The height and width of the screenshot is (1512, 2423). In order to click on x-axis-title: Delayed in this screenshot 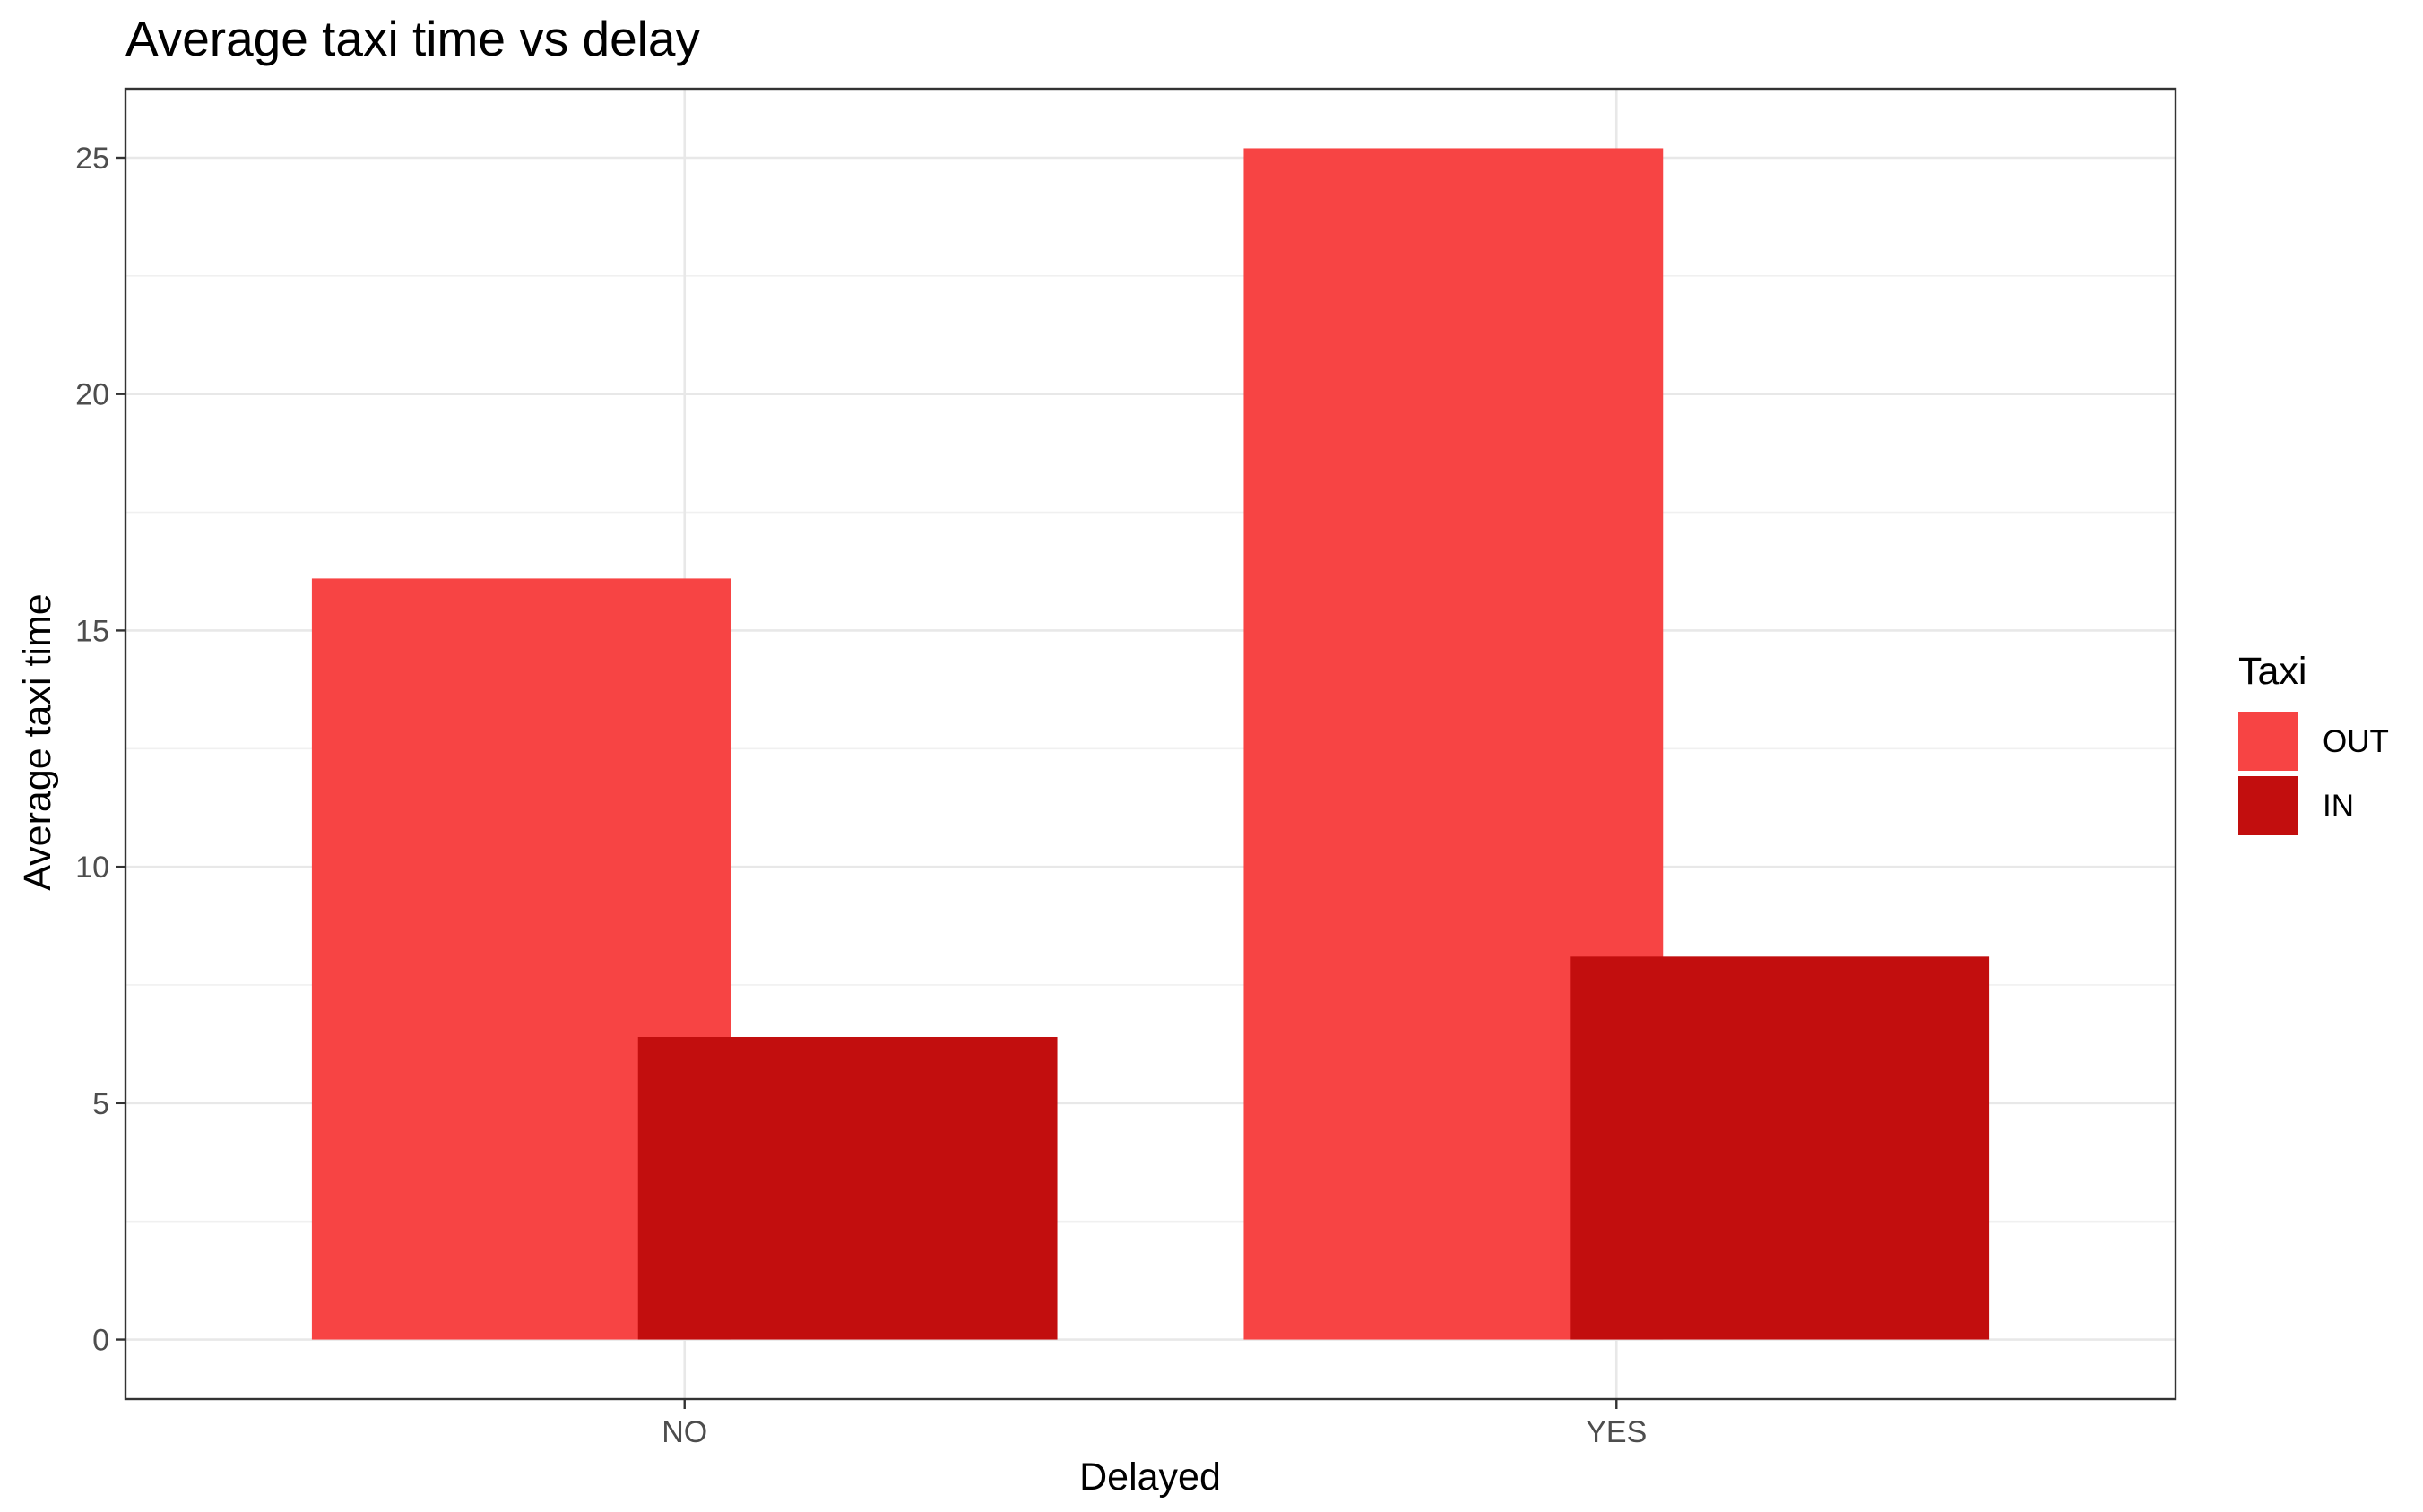, I will do `click(1150, 1477)`.